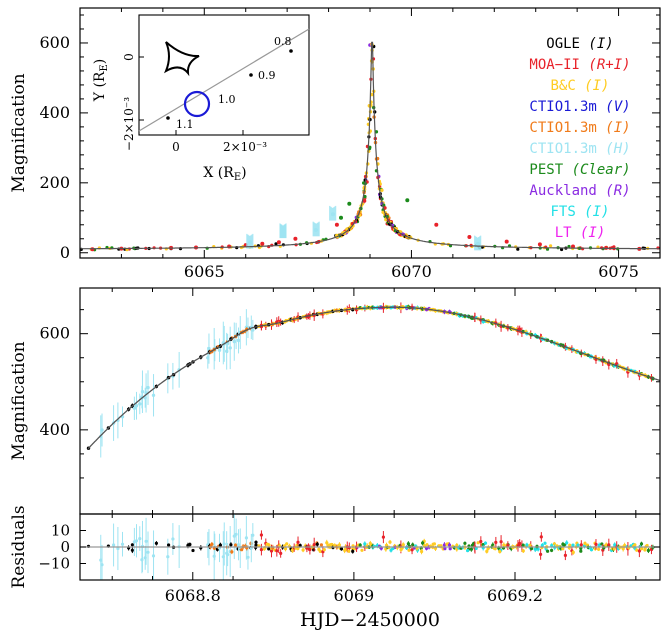  I want to click on legend-entry-band: (V), so click(617, 107).